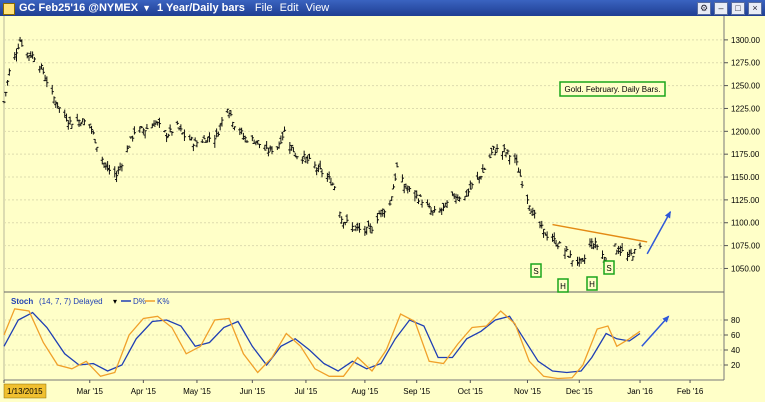 The image size is (765, 402). Describe the element at coordinates (735, 350) in the screenshot. I see `stoch-tick-label: 40` at that location.